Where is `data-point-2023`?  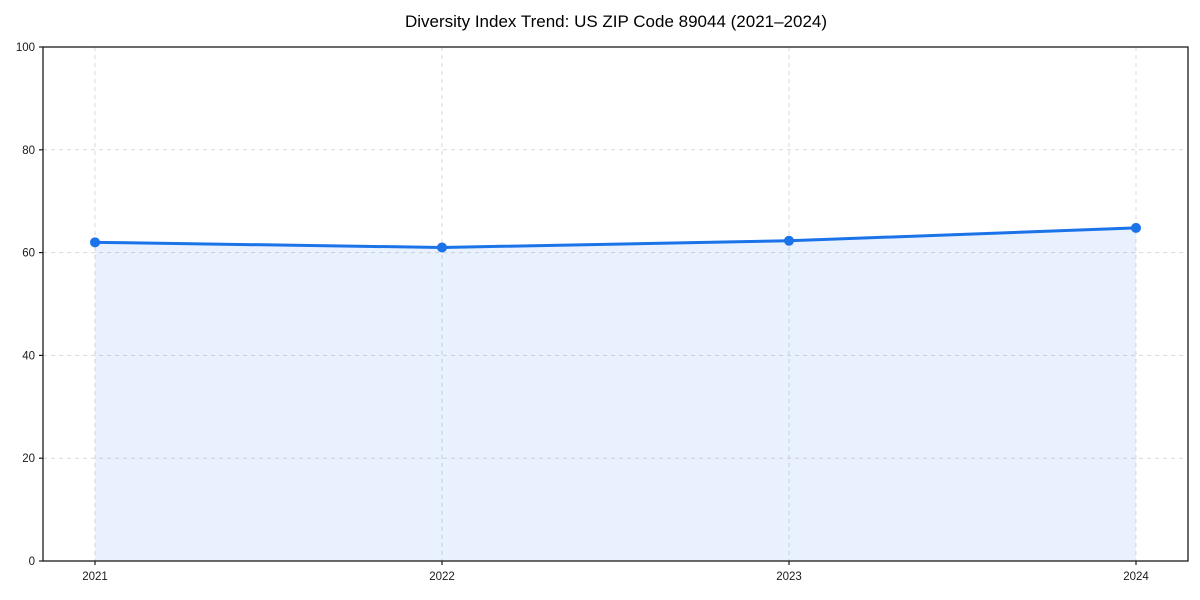
data-point-2023 is located at coordinates (789, 240).